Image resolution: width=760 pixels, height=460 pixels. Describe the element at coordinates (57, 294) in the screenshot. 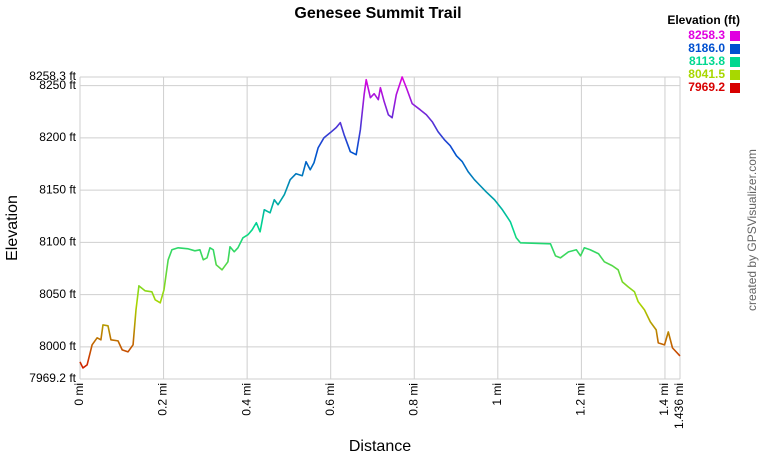

I see `y-tick-label: 8050 ft` at that location.